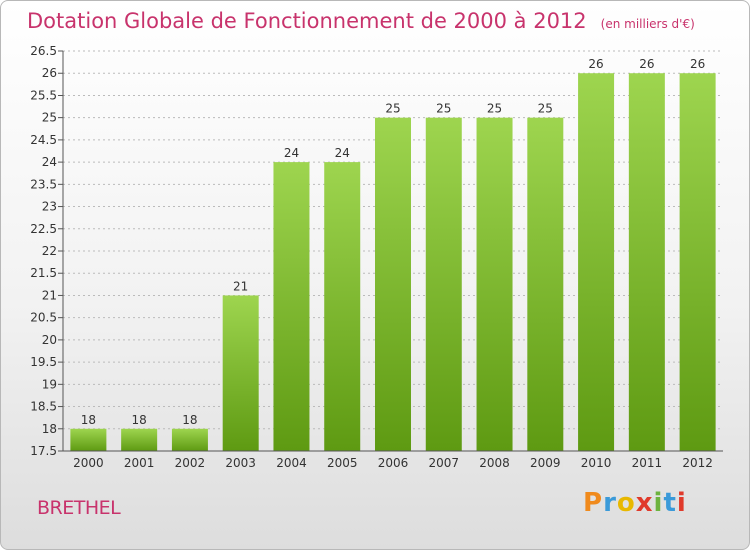  What do you see at coordinates (342, 463) in the screenshot?
I see `x-tick-label-2005: 2005` at bounding box center [342, 463].